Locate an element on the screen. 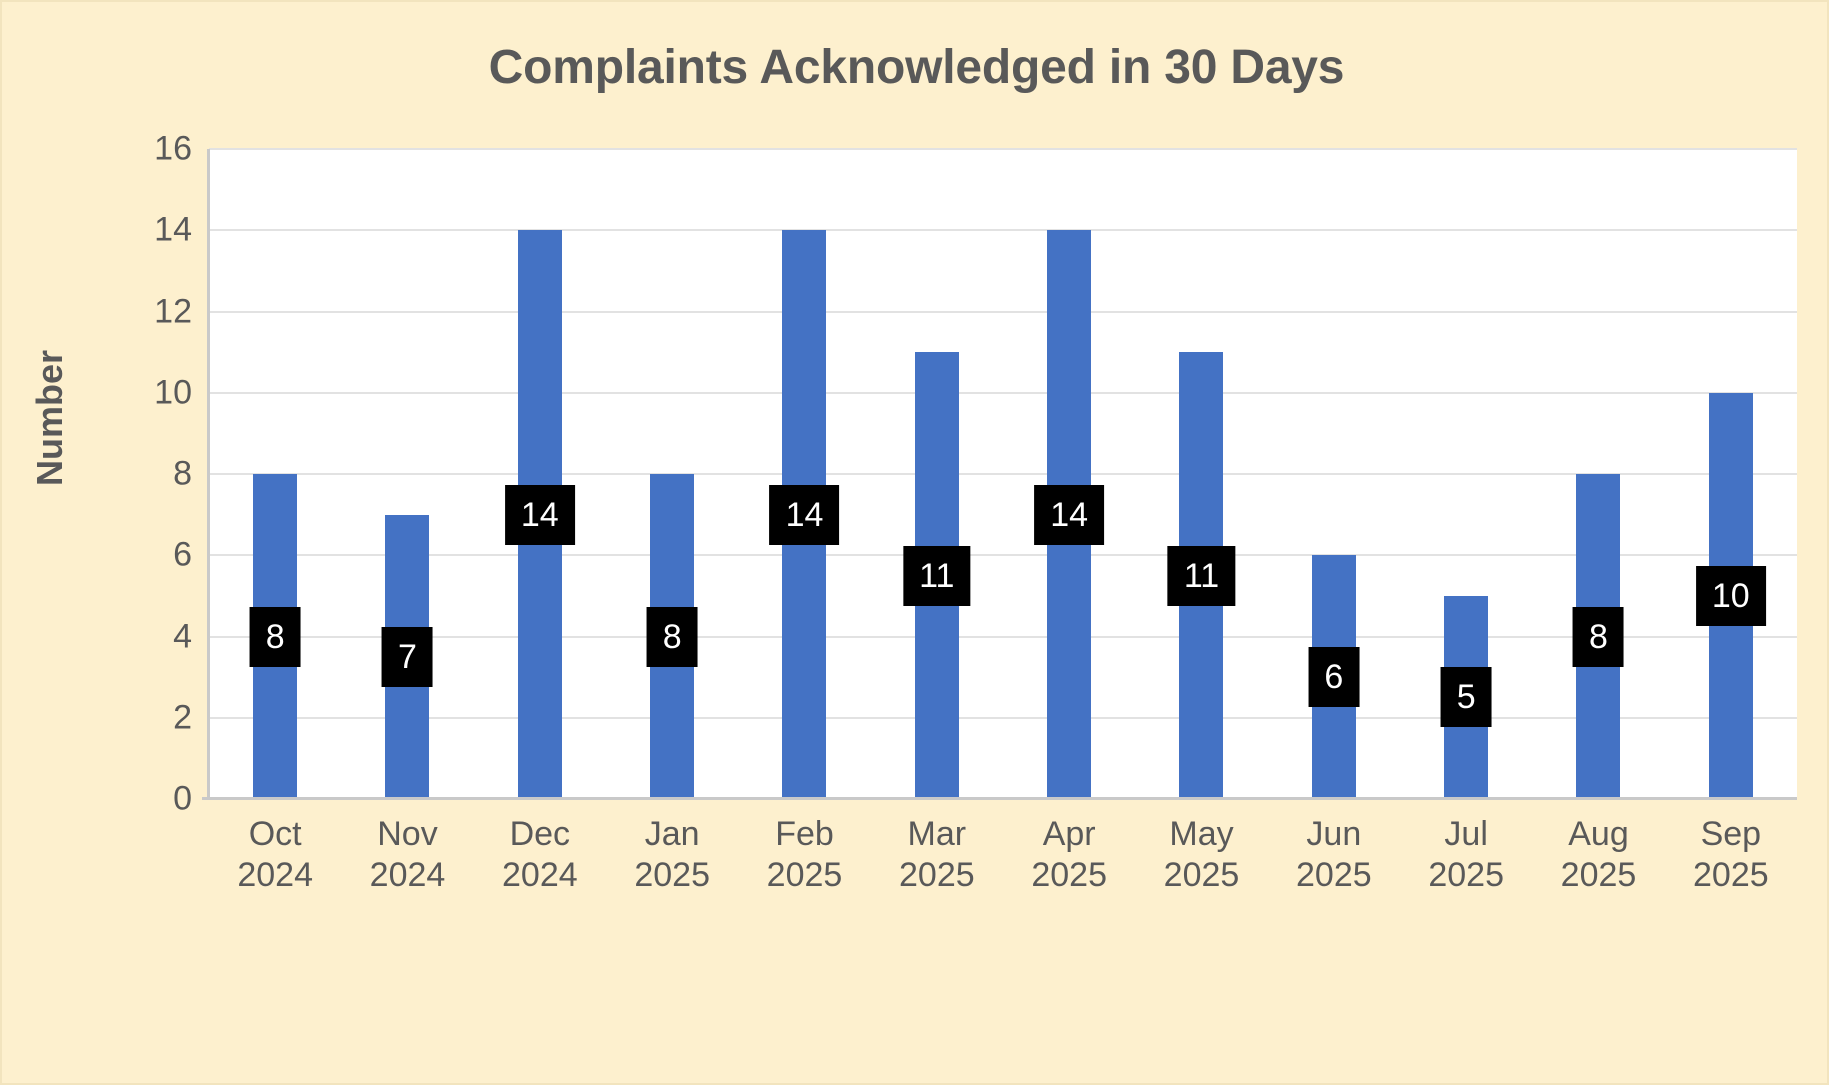  x-axis-tick-label: Mar 2025 is located at coordinates (937, 855).